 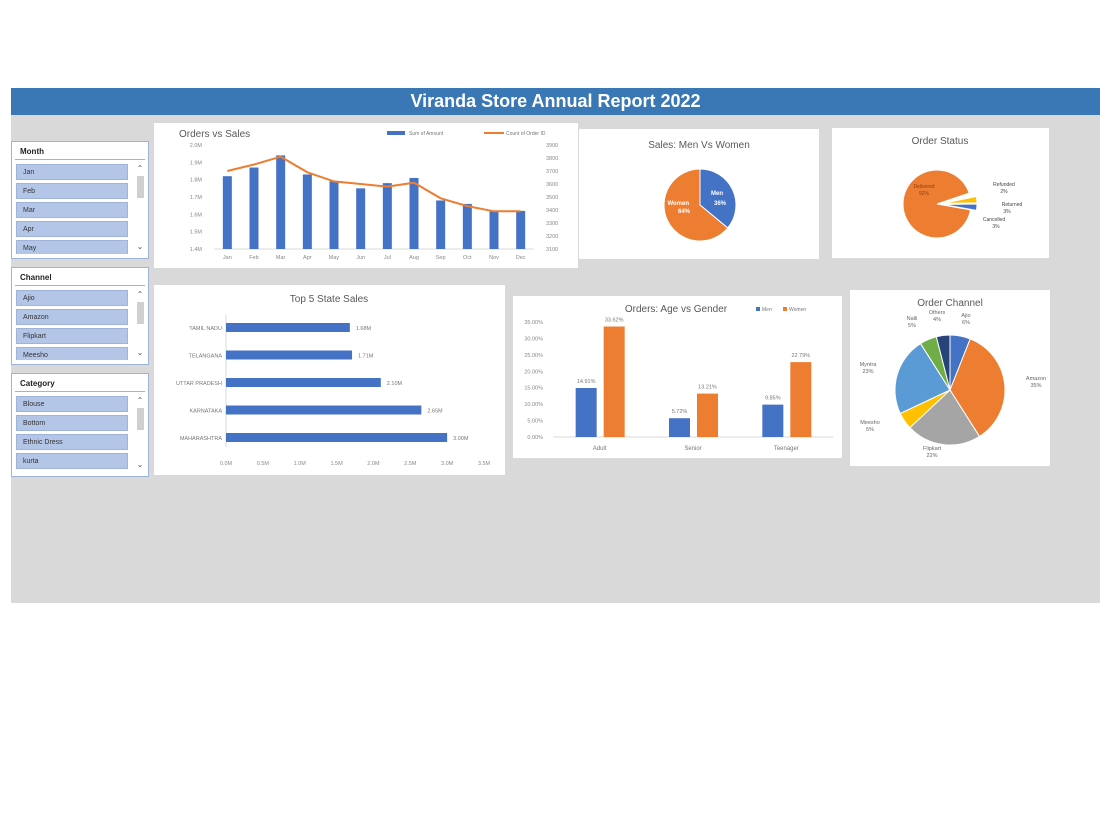 I want to click on slicer-item-jan: Jan, so click(x=72, y=172).